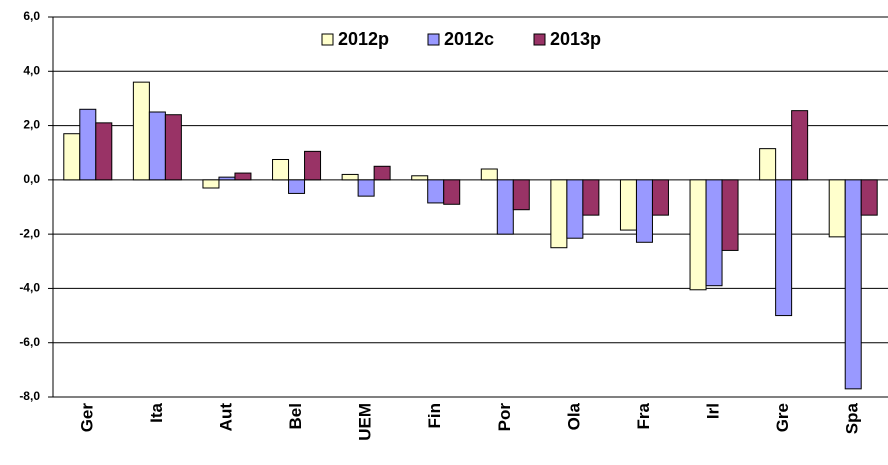  I want to click on y-tick-label: -6,0, so click(29, 342).